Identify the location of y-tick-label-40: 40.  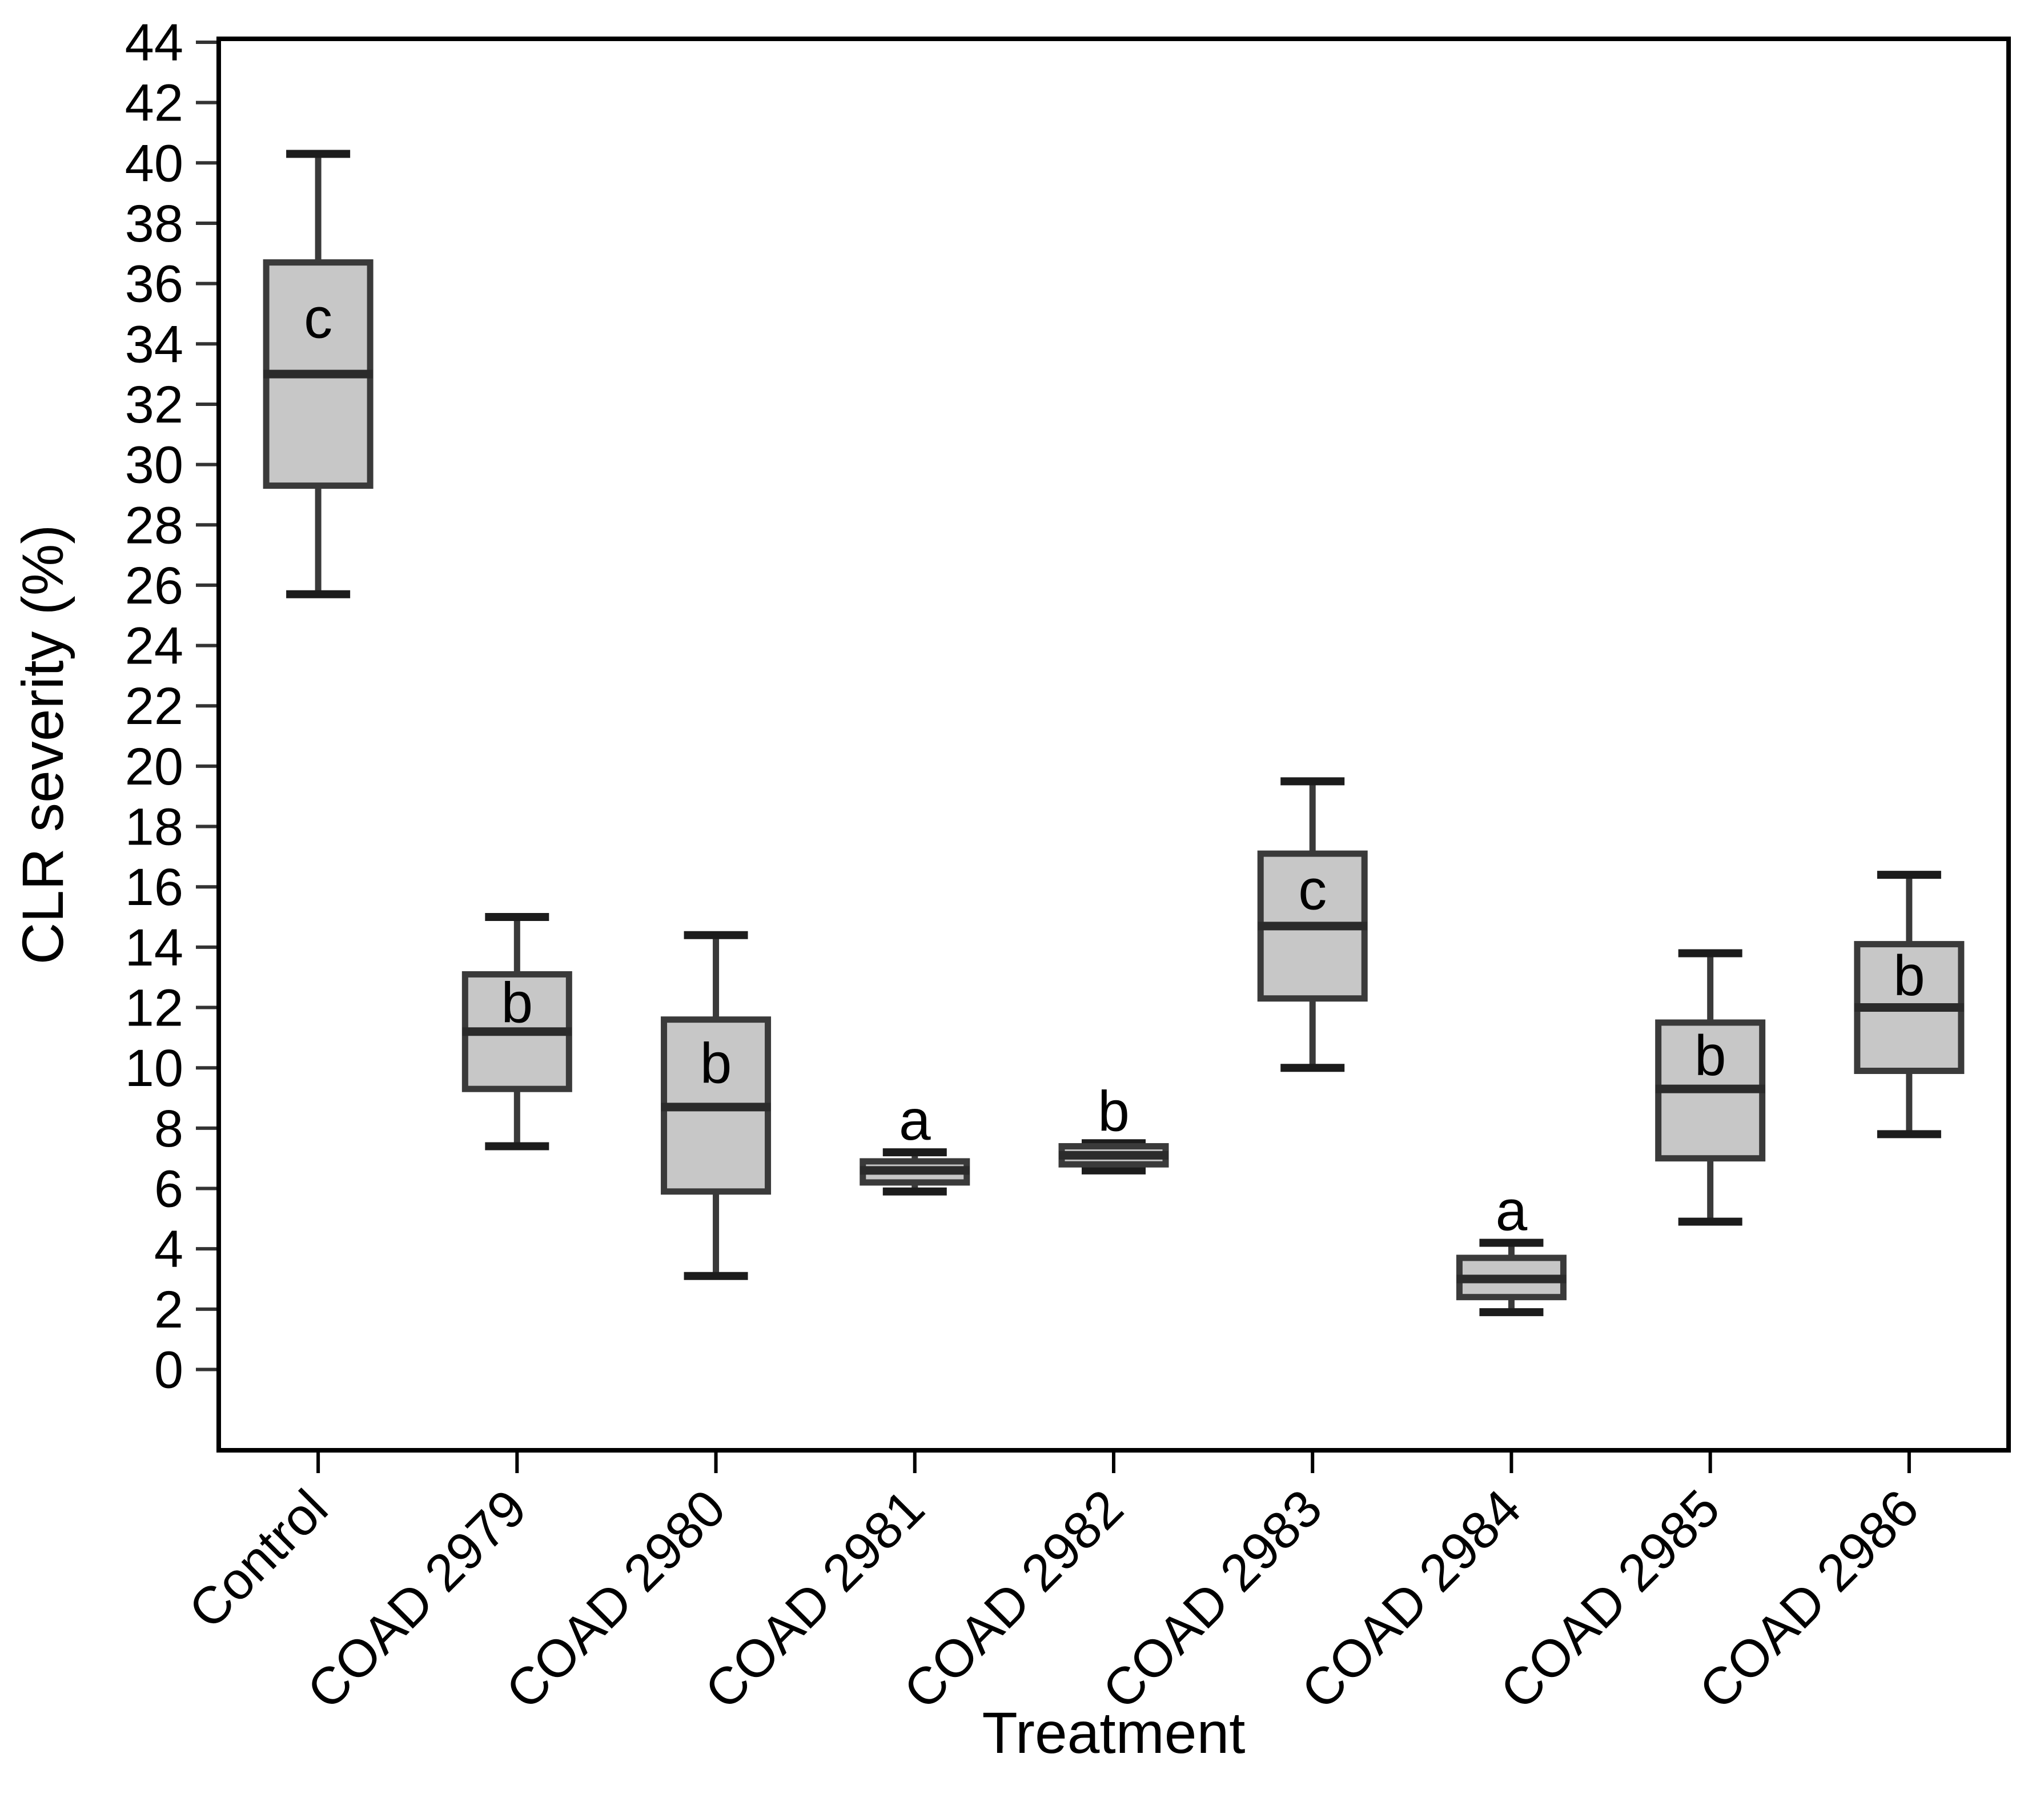
(154, 163).